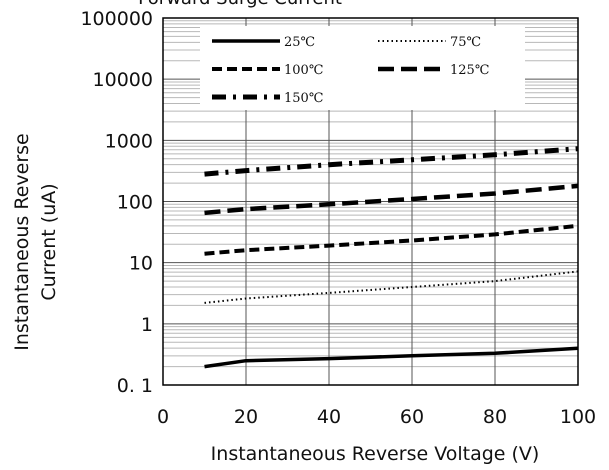 Image resolution: width=609 pixels, height=470 pixels. Describe the element at coordinates (141, 264) in the screenshot. I see `y-tick-label: 10` at that location.